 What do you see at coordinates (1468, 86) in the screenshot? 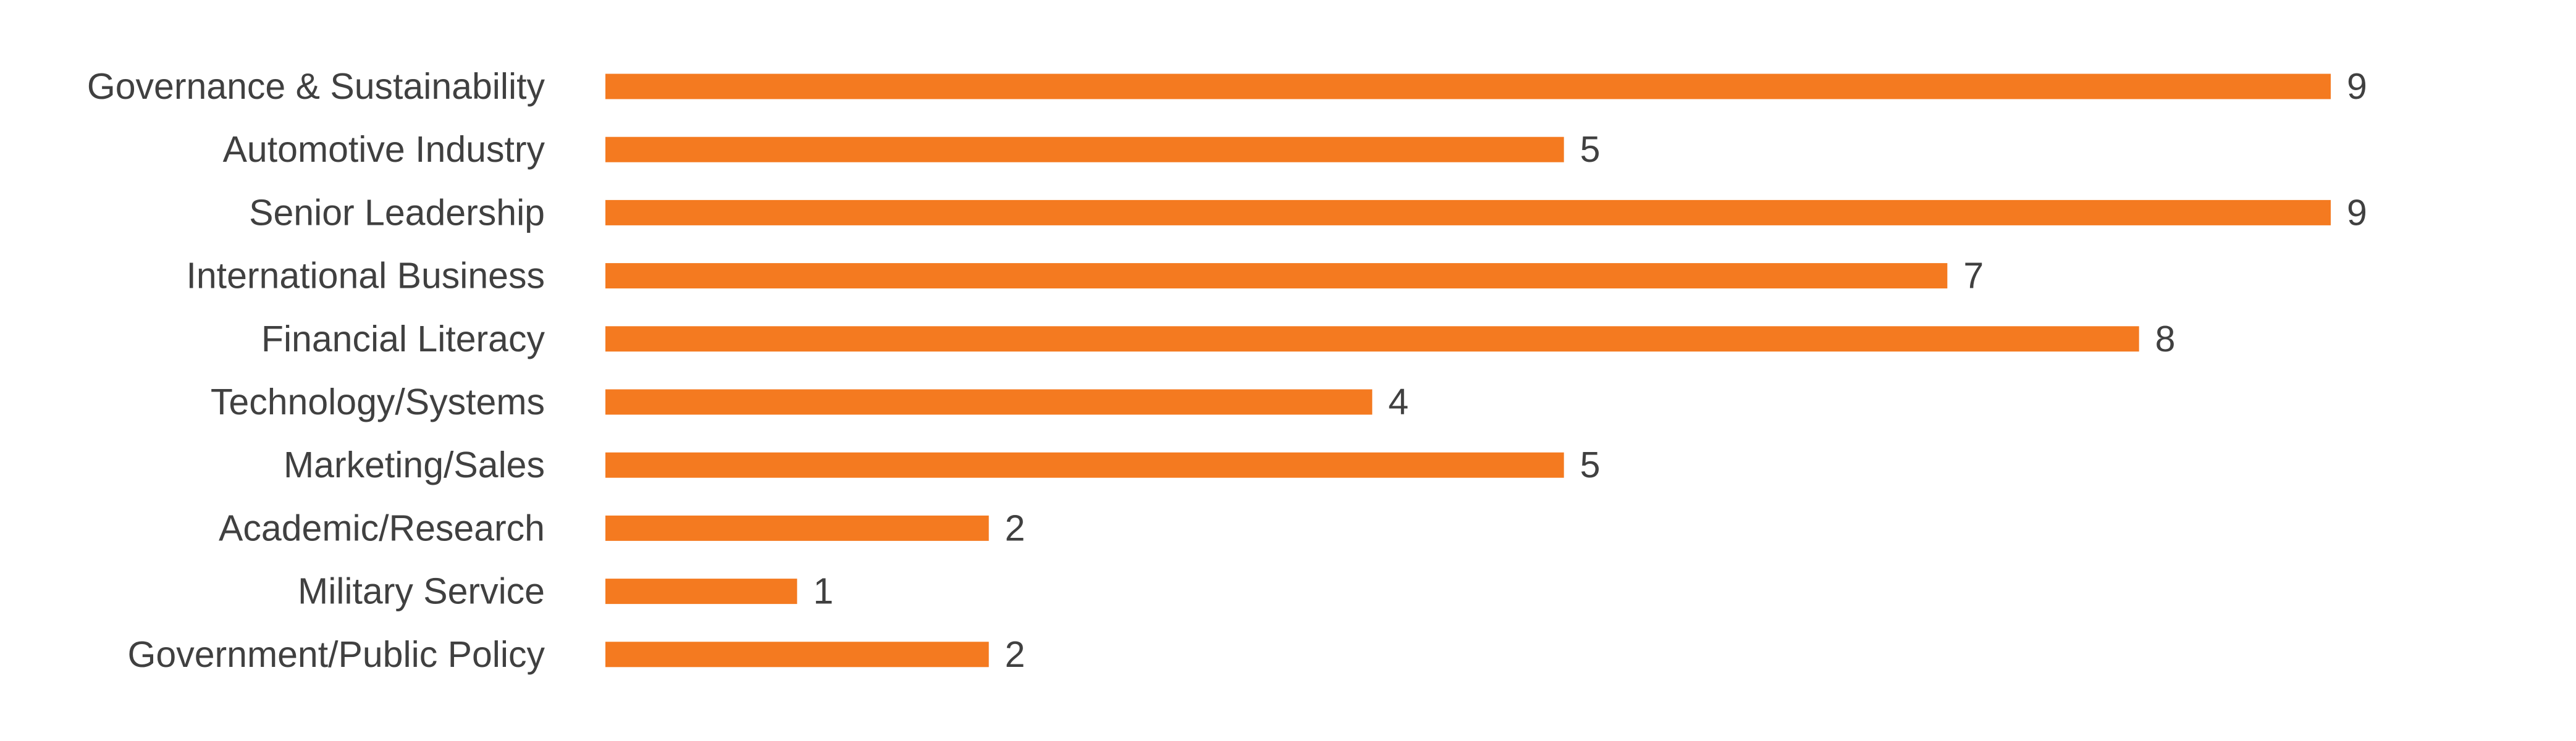
I see `bar-governance-and-sustainability` at bounding box center [1468, 86].